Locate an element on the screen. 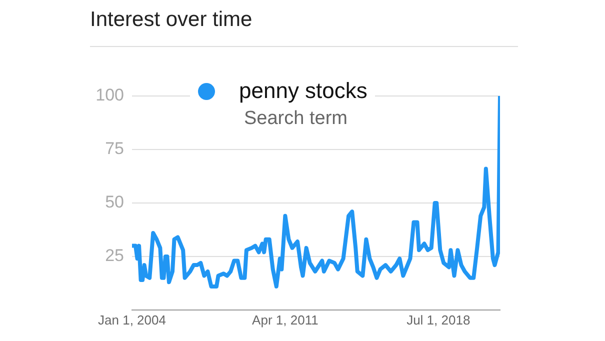  y-tick-label: 25 is located at coordinates (114, 256).